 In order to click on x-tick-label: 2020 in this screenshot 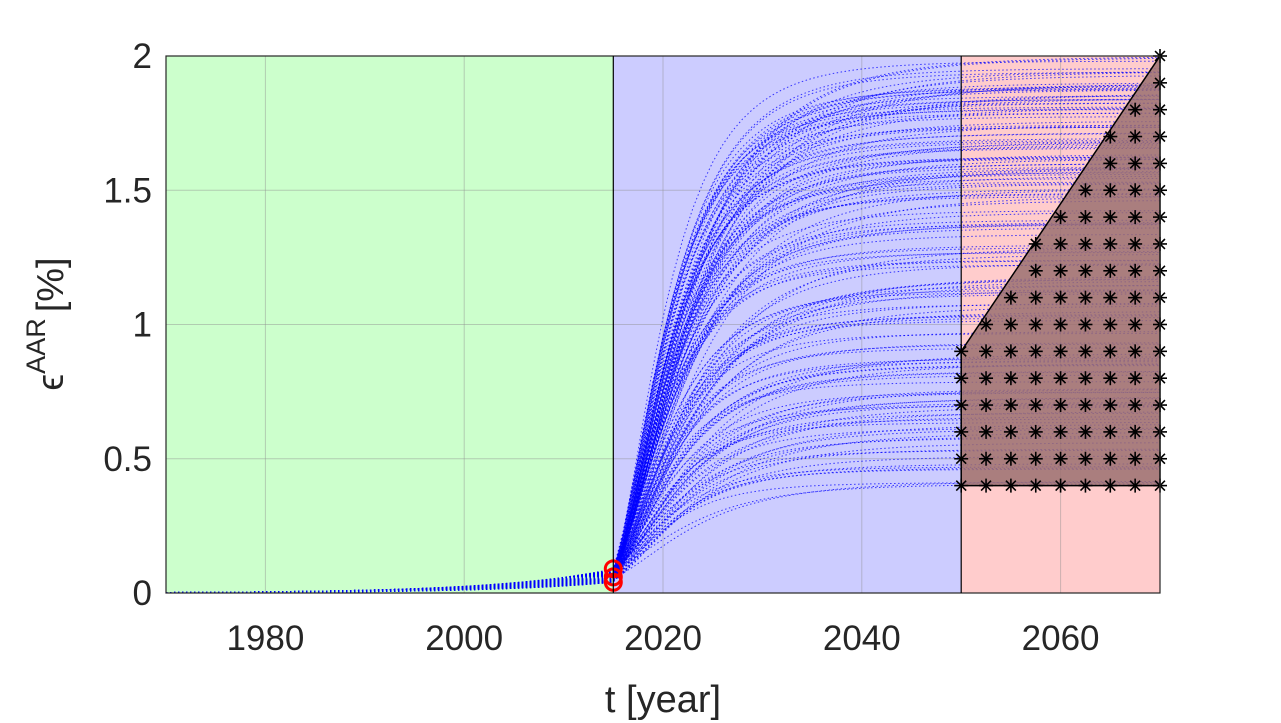, I will do `click(663, 638)`.